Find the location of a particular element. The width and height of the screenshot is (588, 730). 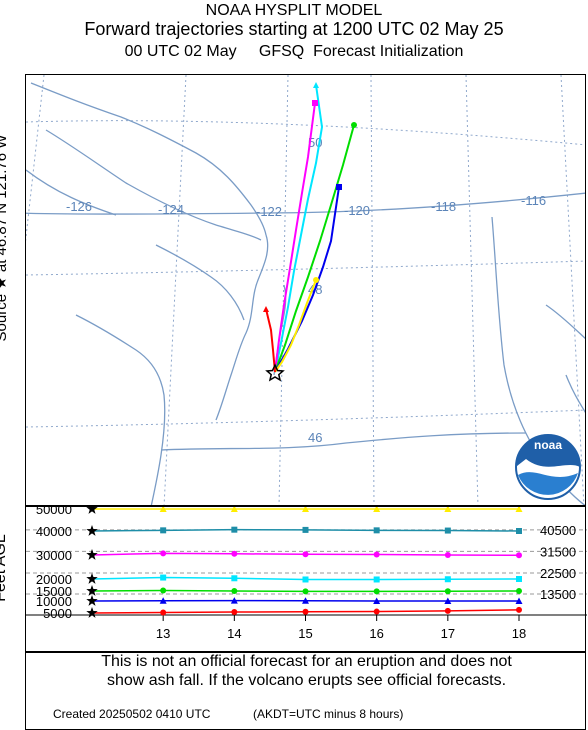

noaa-logo: noaa is located at coordinates (548, 467).